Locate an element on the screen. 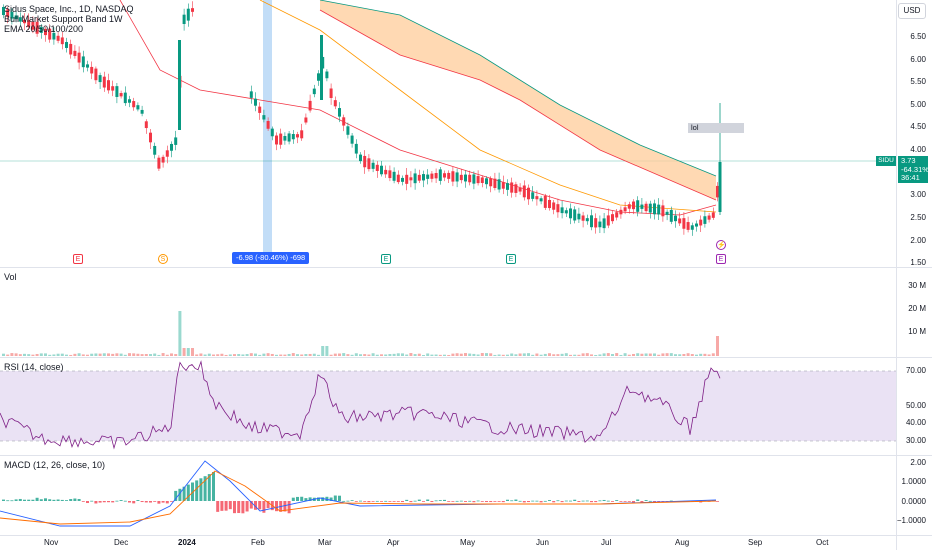  macd-line is located at coordinates (358, 493).